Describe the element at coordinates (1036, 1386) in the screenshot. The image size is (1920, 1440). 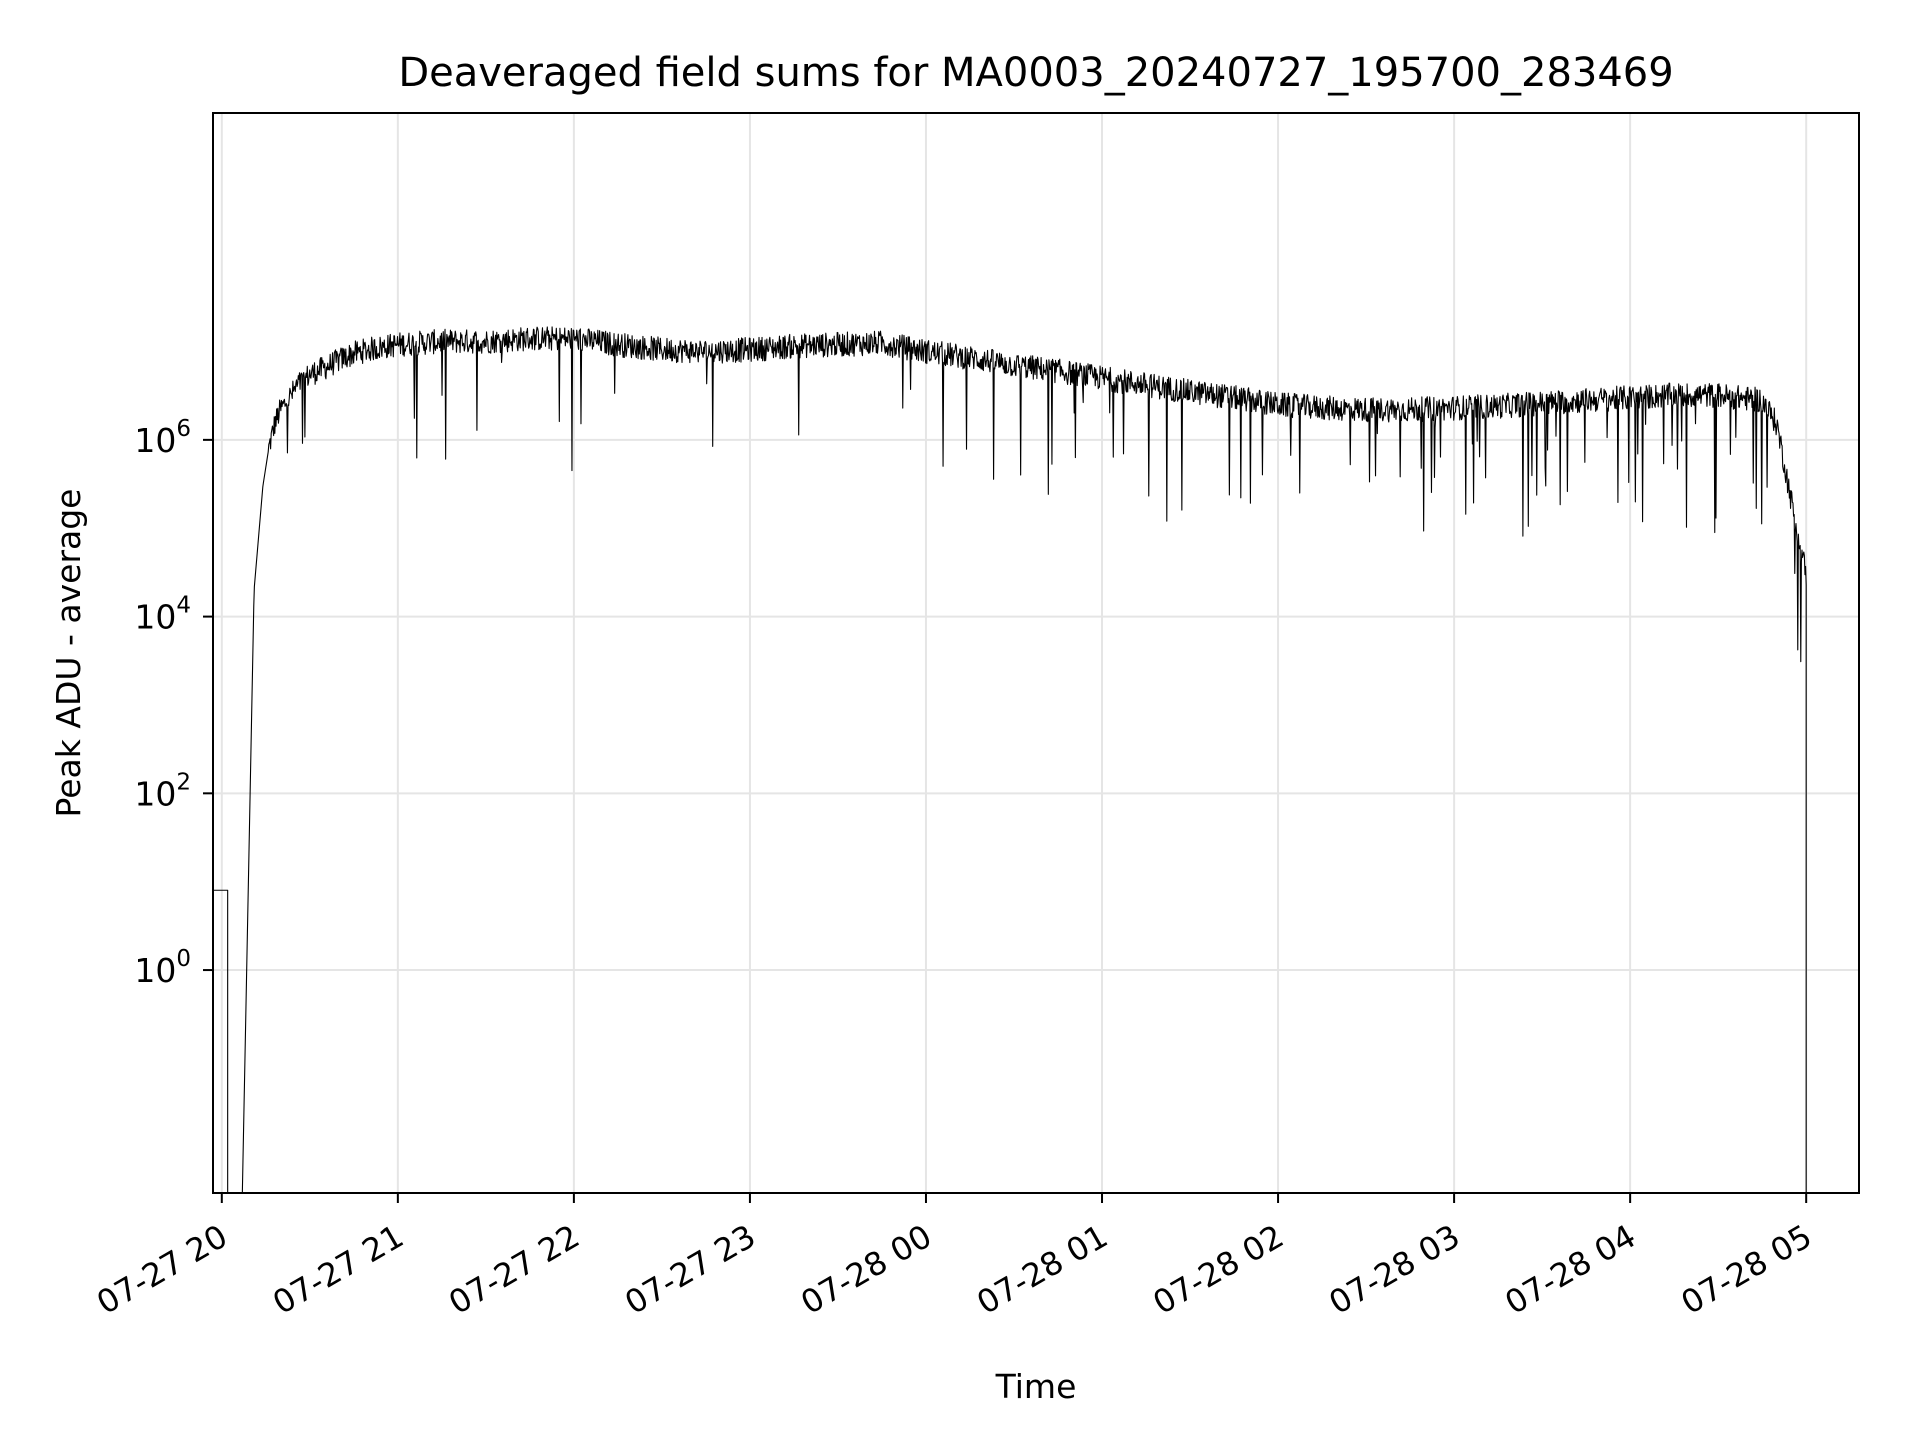
I see `x-axis-label: Time` at that location.